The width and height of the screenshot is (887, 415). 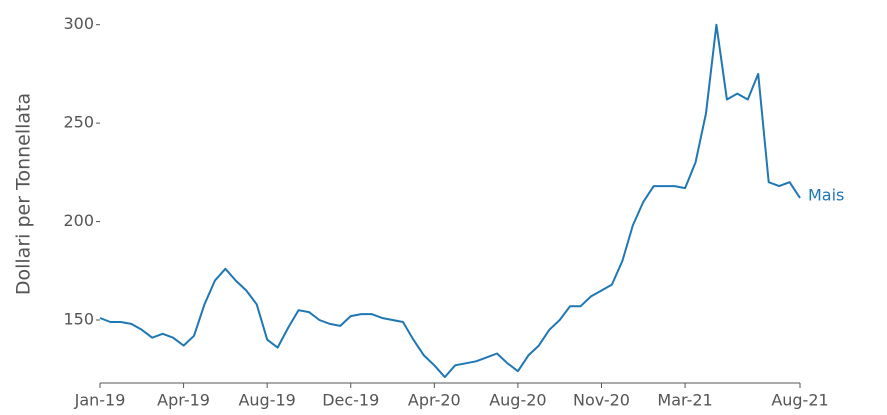 I want to click on y-tick-label: 200, so click(x=78, y=220).